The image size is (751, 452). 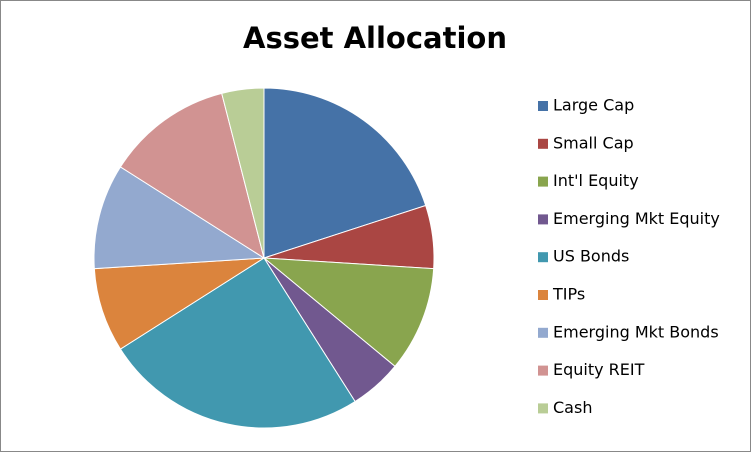 What do you see at coordinates (572, 407) in the screenshot?
I see `legend-label: Cash` at bounding box center [572, 407].